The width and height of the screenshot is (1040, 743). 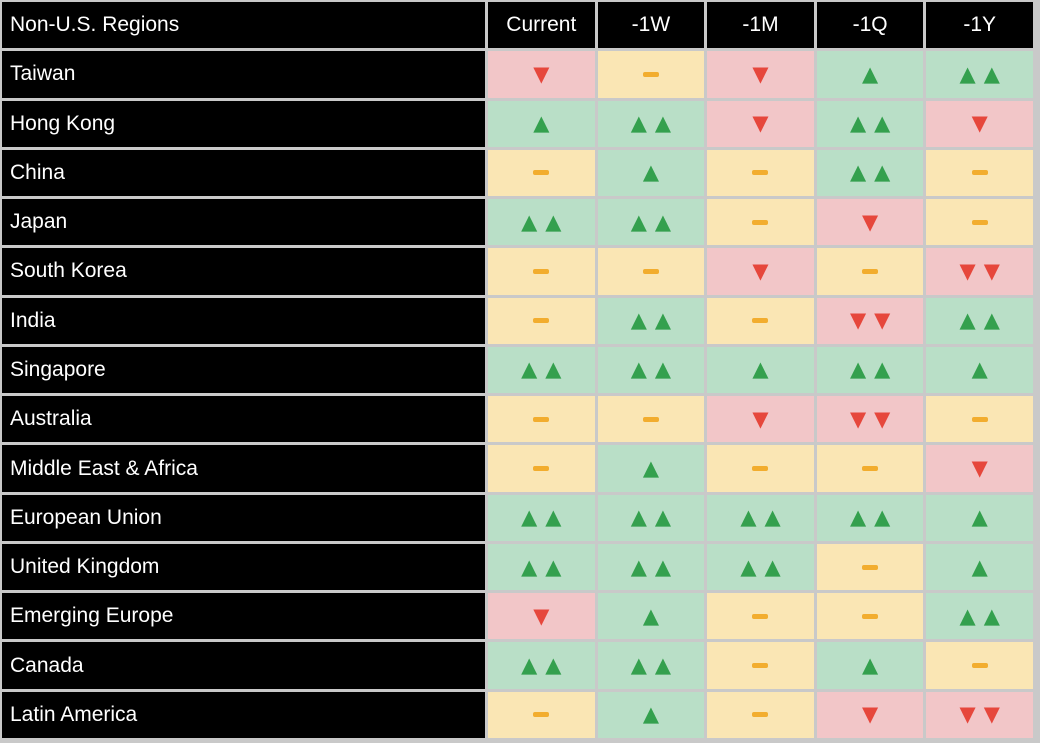 I want to click on signal-cell-india-1w: ▲ ▲, so click(x=651, y=320).